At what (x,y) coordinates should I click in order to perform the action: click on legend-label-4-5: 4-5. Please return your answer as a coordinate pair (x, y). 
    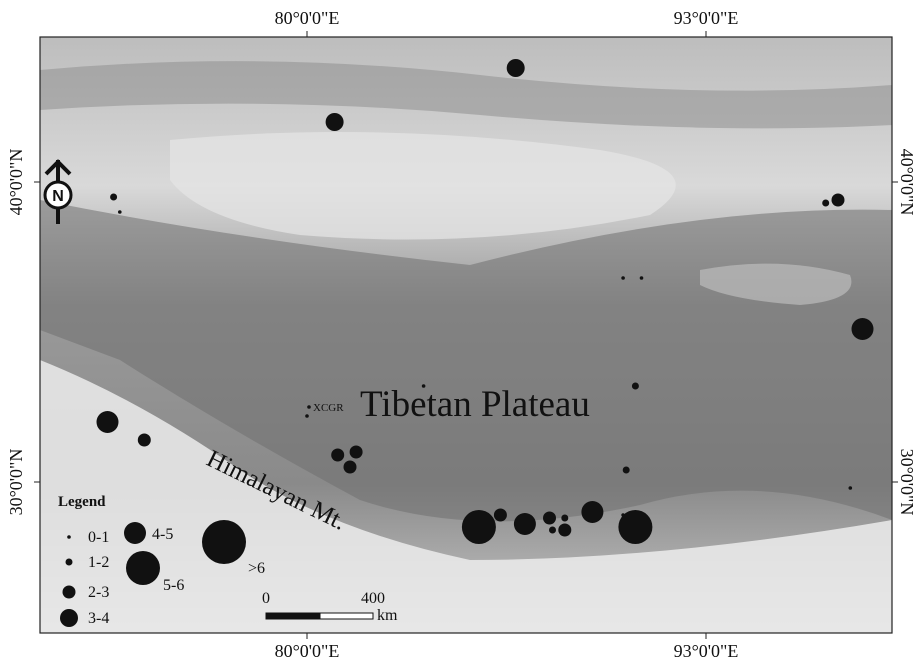
    Looking at the image, I should click on (162, 534).